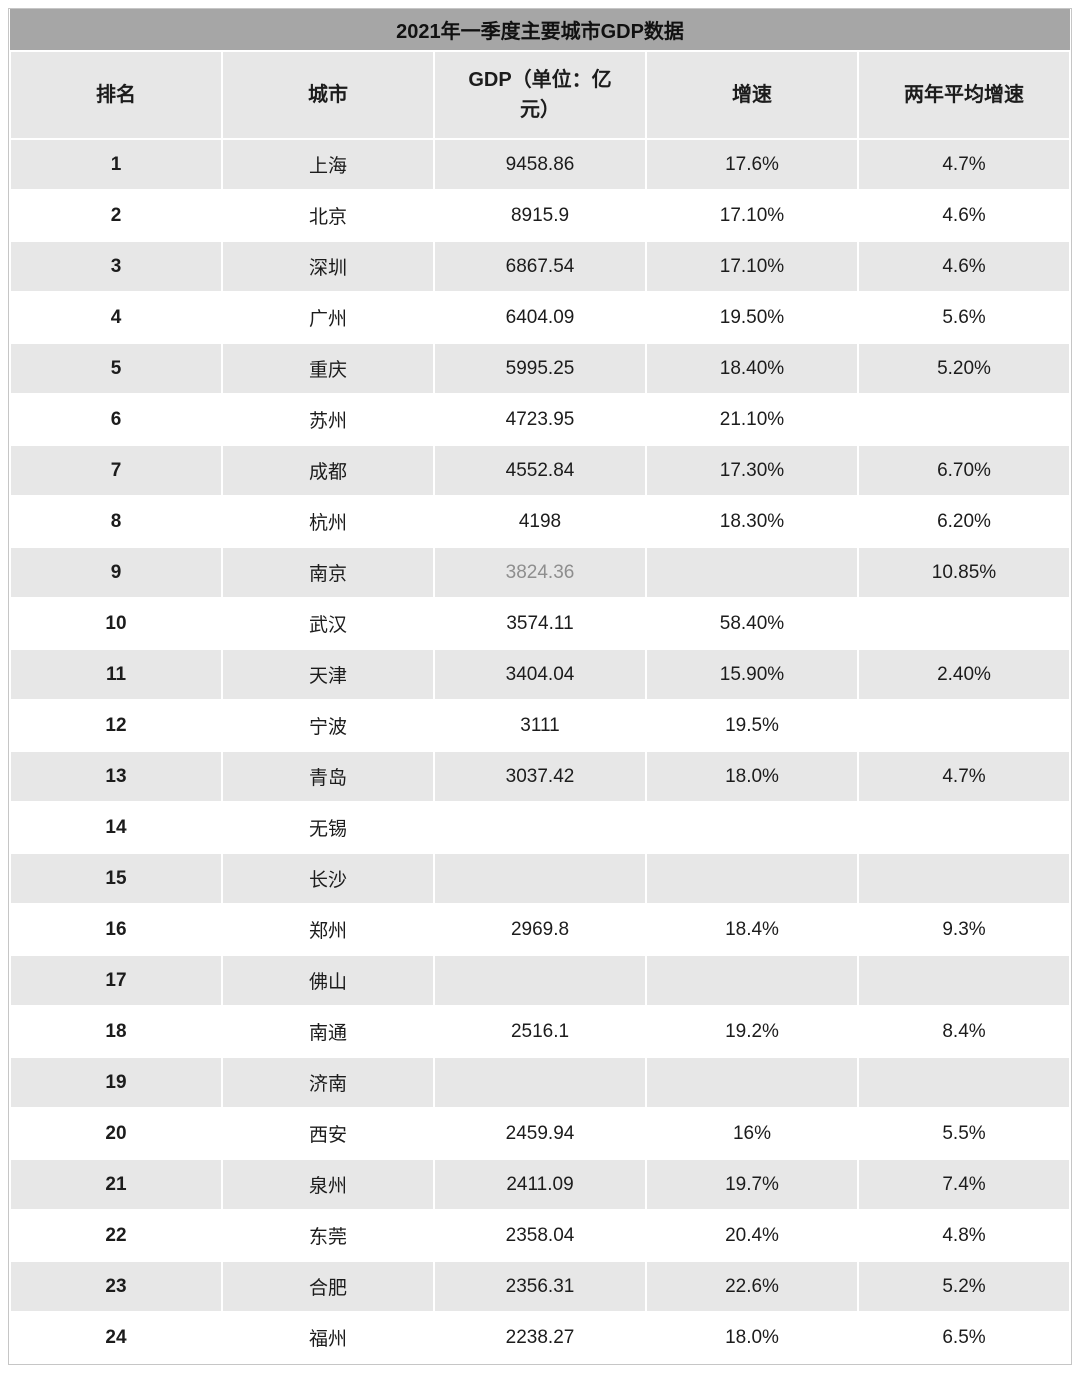 This screenshot has height=1373, width=1080. I want to click on growth-cell: 19.5%, so click(752, 725).